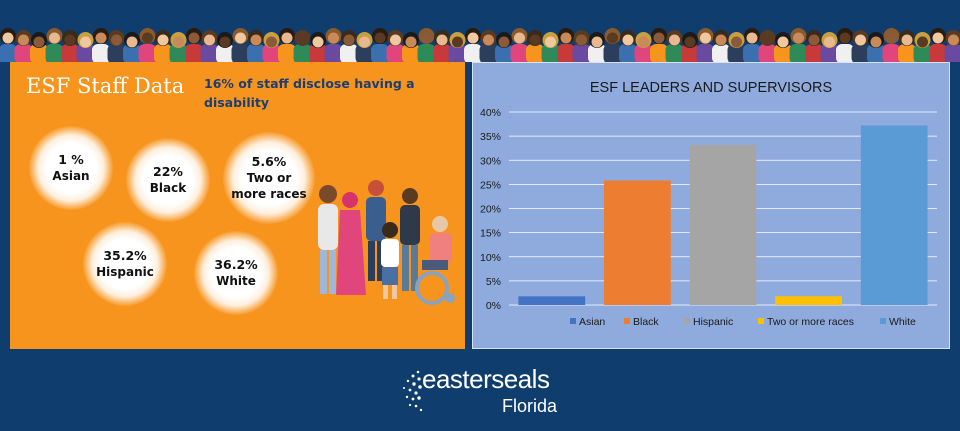  I want to click on stat-hispanic: 35.2% Hispanic, so click(125, 264).